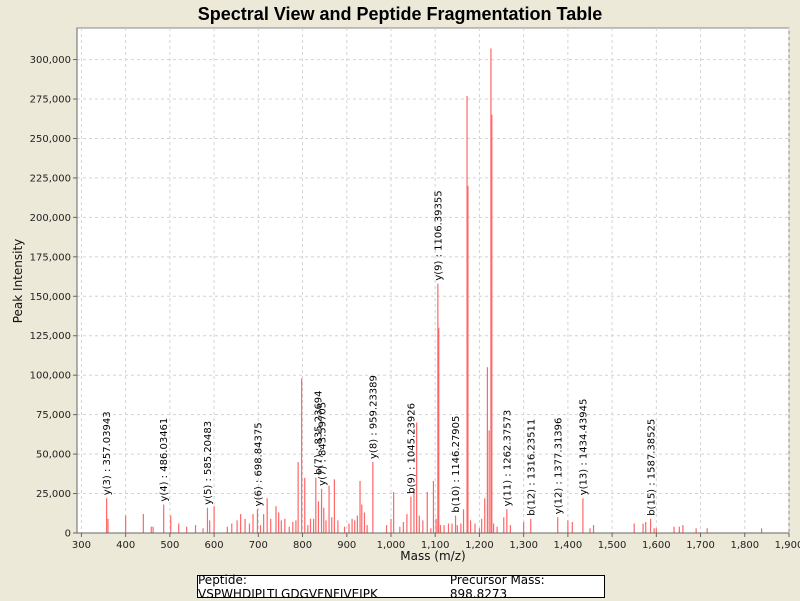 The width and height of the screenshot is (800, 601). Describe the element at coordinates (50, 376) in the screenshot. I see `y-tick-label: 100,000` at that location.